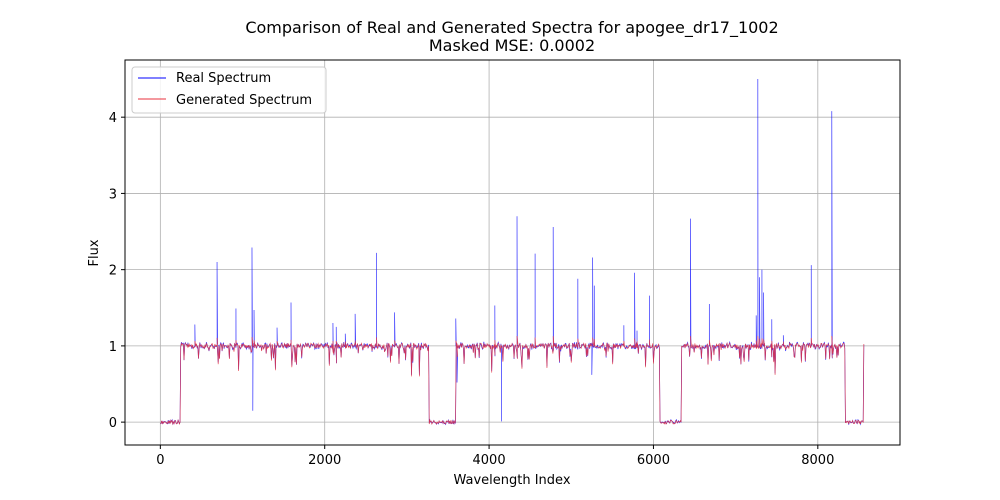 Image resolution: width=1000 pixels, height=500 pixels. I want to click on x-axis: 0 2000 4000 6000 8000, so click(495, 456).